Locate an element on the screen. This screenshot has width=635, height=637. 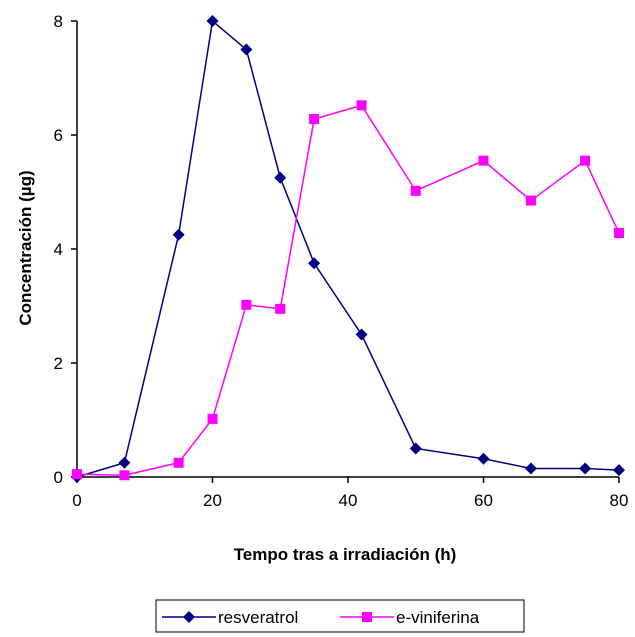
y-tick-label: 8 is located at coordinates (58, 21).